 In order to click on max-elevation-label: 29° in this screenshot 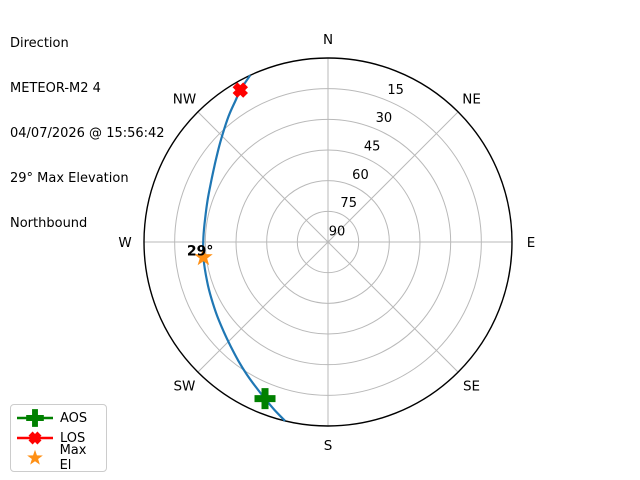, I will do `click(200, 251)`.